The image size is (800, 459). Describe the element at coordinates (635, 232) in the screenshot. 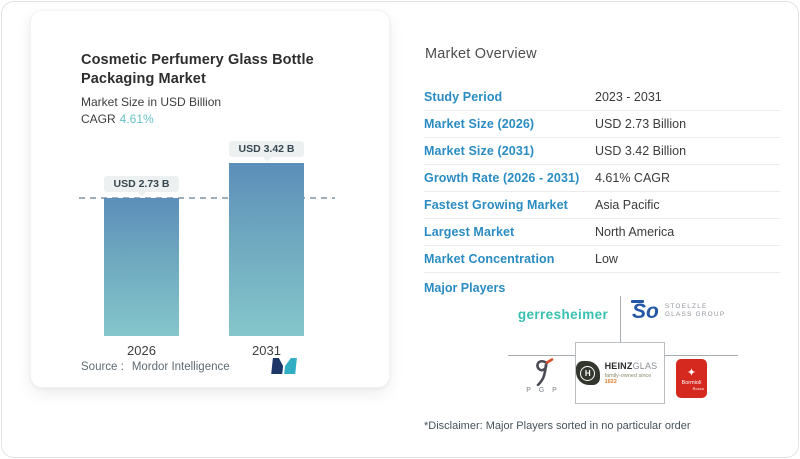

I see `row-value: North America` at that location.